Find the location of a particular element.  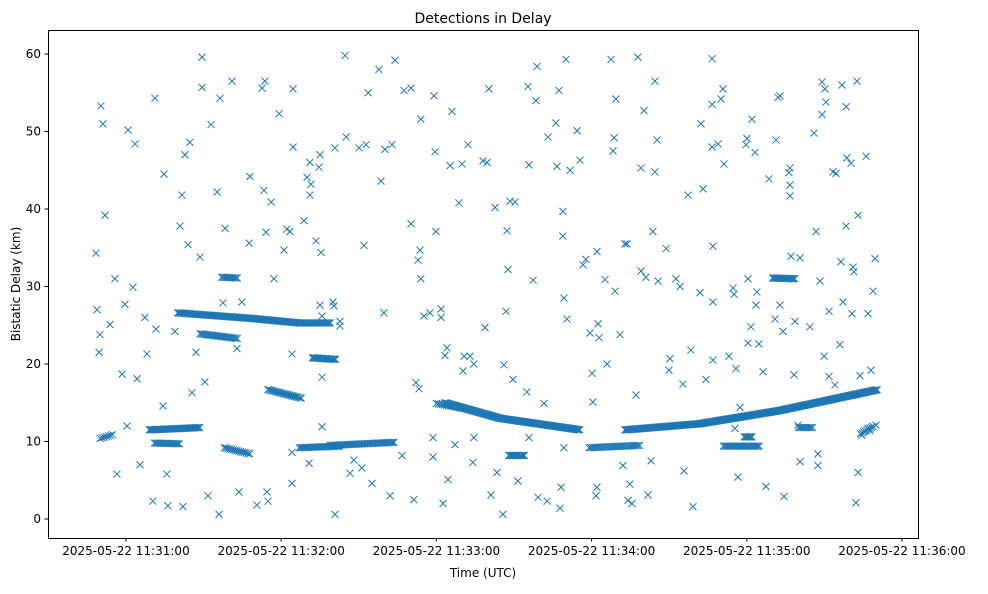

x-tick-label: 2025-05-22 11:35:00 is located at coordinates (746, 551).